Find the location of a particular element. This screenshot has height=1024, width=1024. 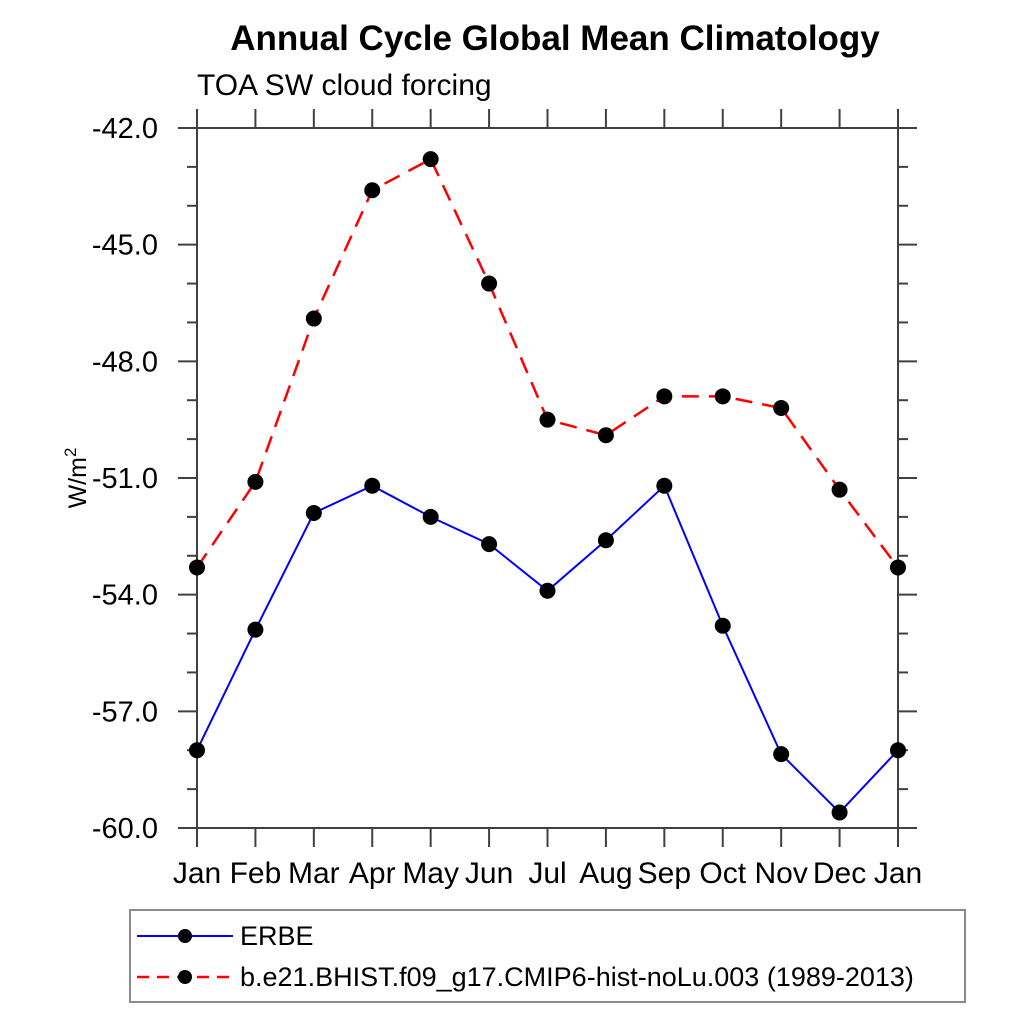

y-tick-label: -54.0 is located at coordinates (125, 596).